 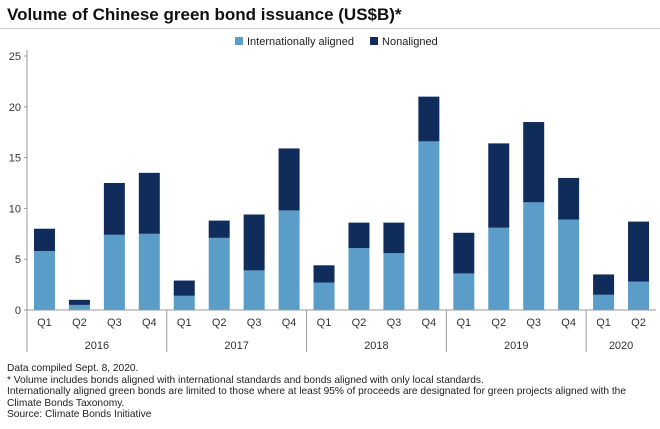 What do you see at coordinates (300, 42) in the screenshot?
I see `legend-label: Internationally aligned` at bounding box center [300, 42].